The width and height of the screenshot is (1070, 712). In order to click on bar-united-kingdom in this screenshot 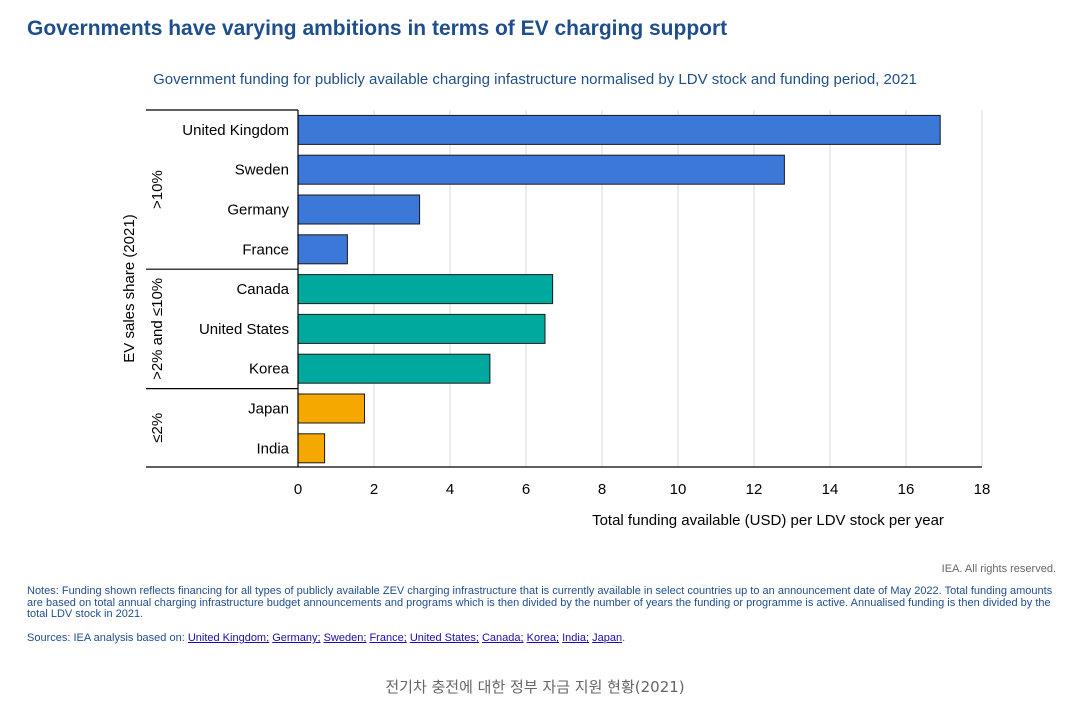, I will do `click(619, 129)`.